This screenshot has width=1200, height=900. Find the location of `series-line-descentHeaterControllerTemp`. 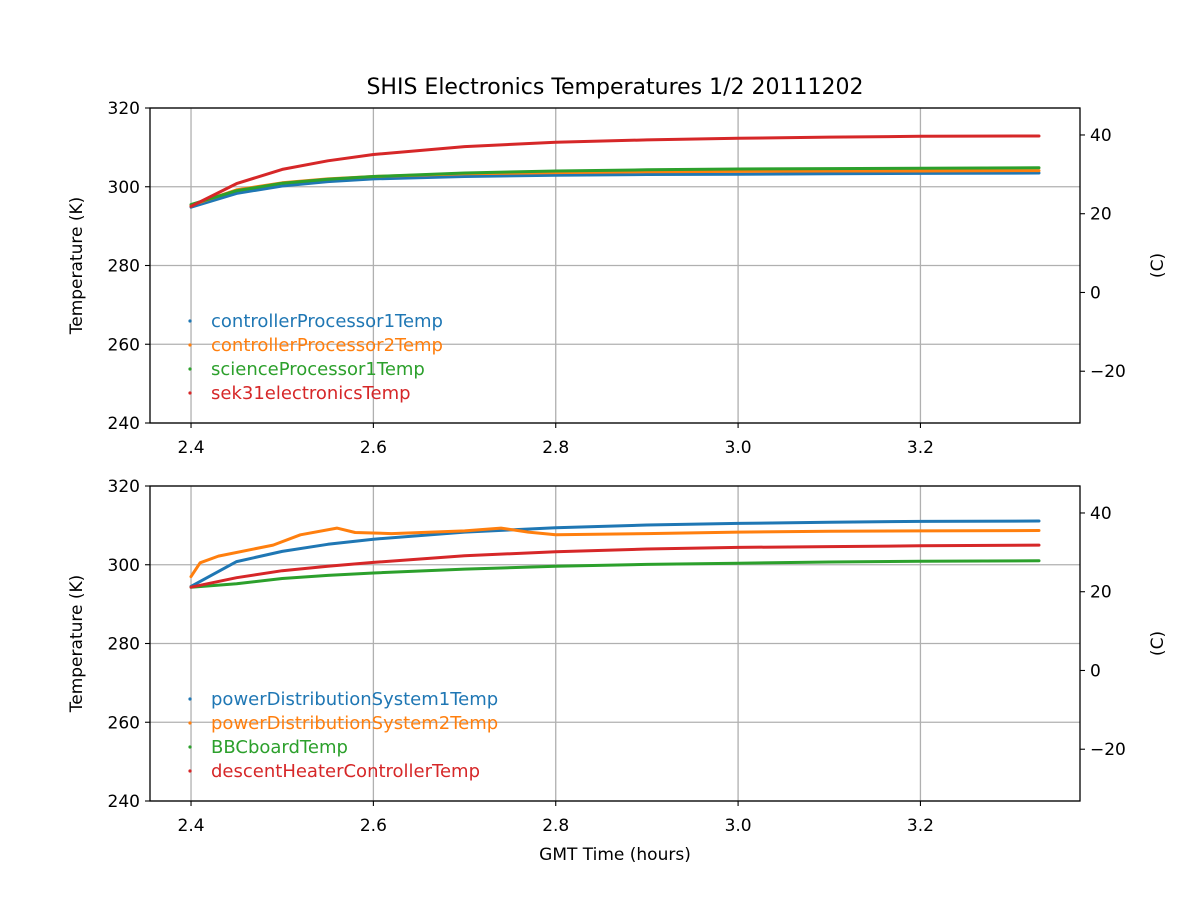

series-line-descentHeaterControllerTemp is located at coordinates (615, 566).